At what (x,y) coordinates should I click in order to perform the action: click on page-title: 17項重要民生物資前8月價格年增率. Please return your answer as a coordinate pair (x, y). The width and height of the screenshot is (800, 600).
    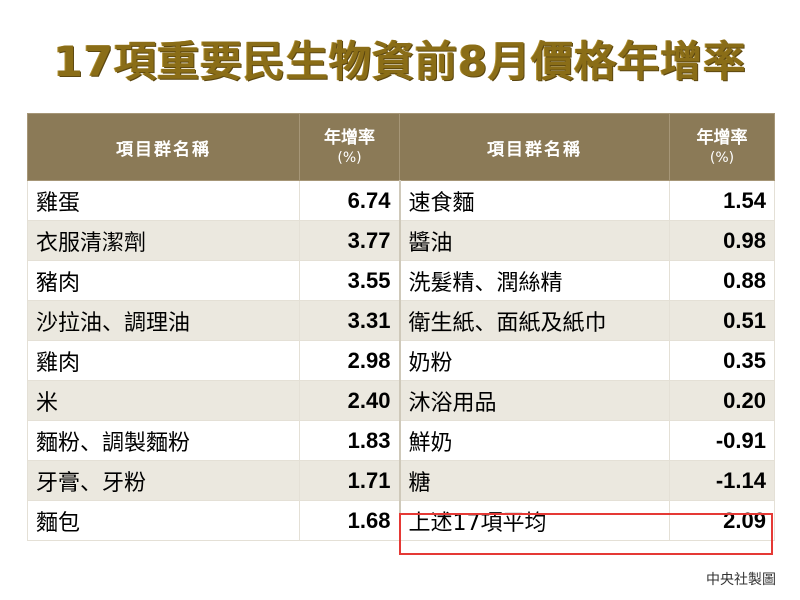
    Looking at the image, I should click on (400, 61).